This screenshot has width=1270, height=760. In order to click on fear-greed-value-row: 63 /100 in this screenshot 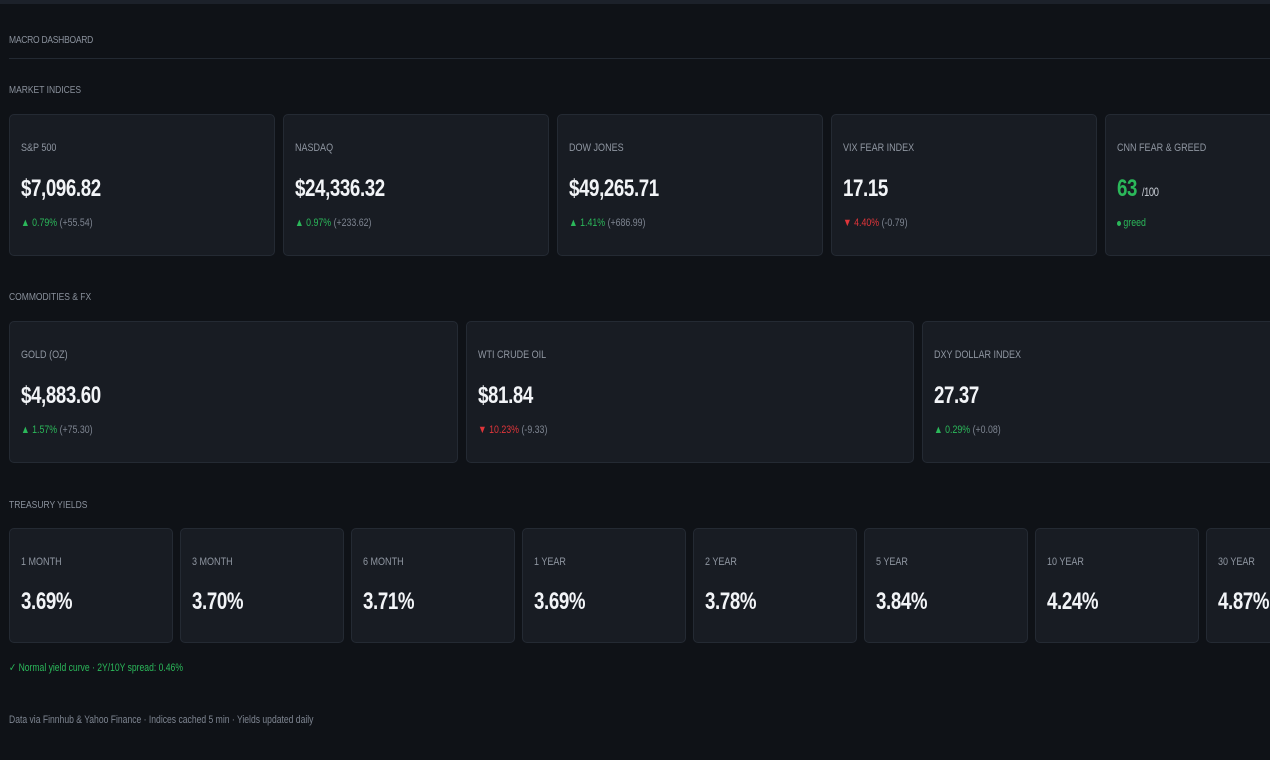, I will do `click(1138, 189)`.